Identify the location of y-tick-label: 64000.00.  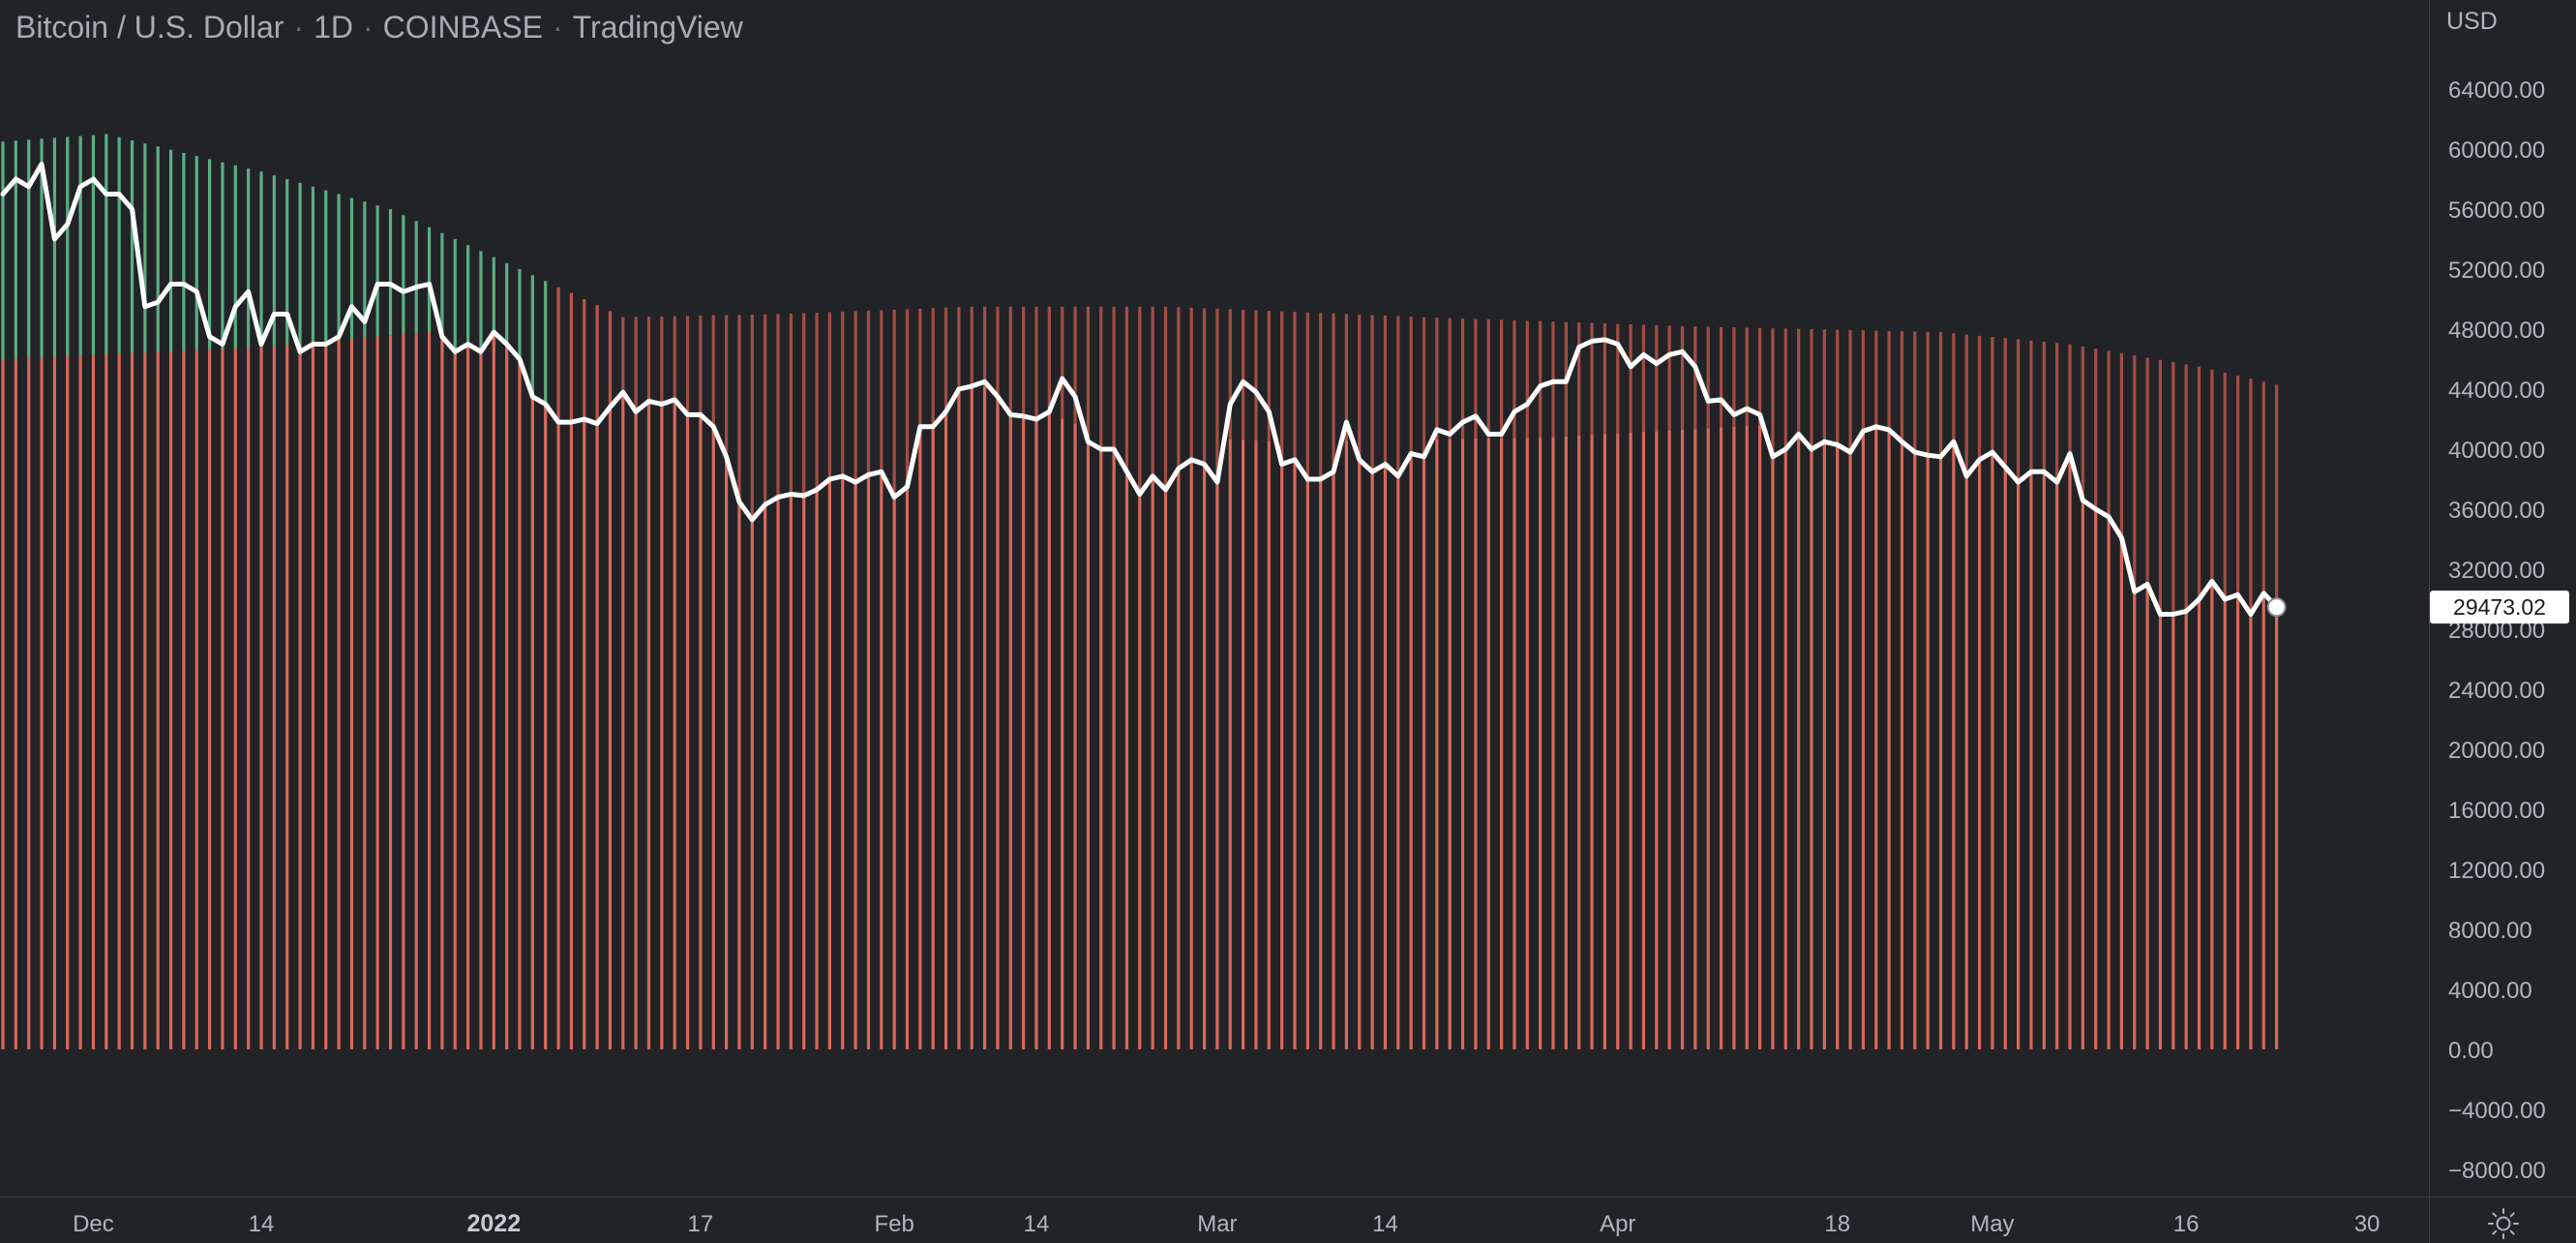
(2496, 90).